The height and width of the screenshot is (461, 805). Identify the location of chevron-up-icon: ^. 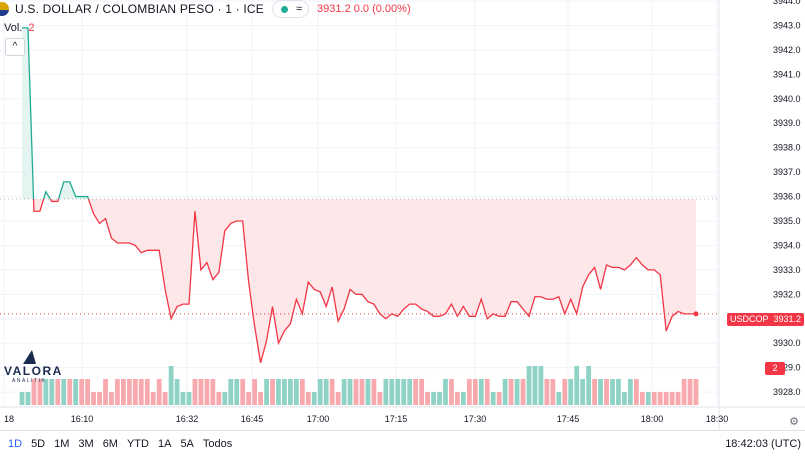
(15, 46).